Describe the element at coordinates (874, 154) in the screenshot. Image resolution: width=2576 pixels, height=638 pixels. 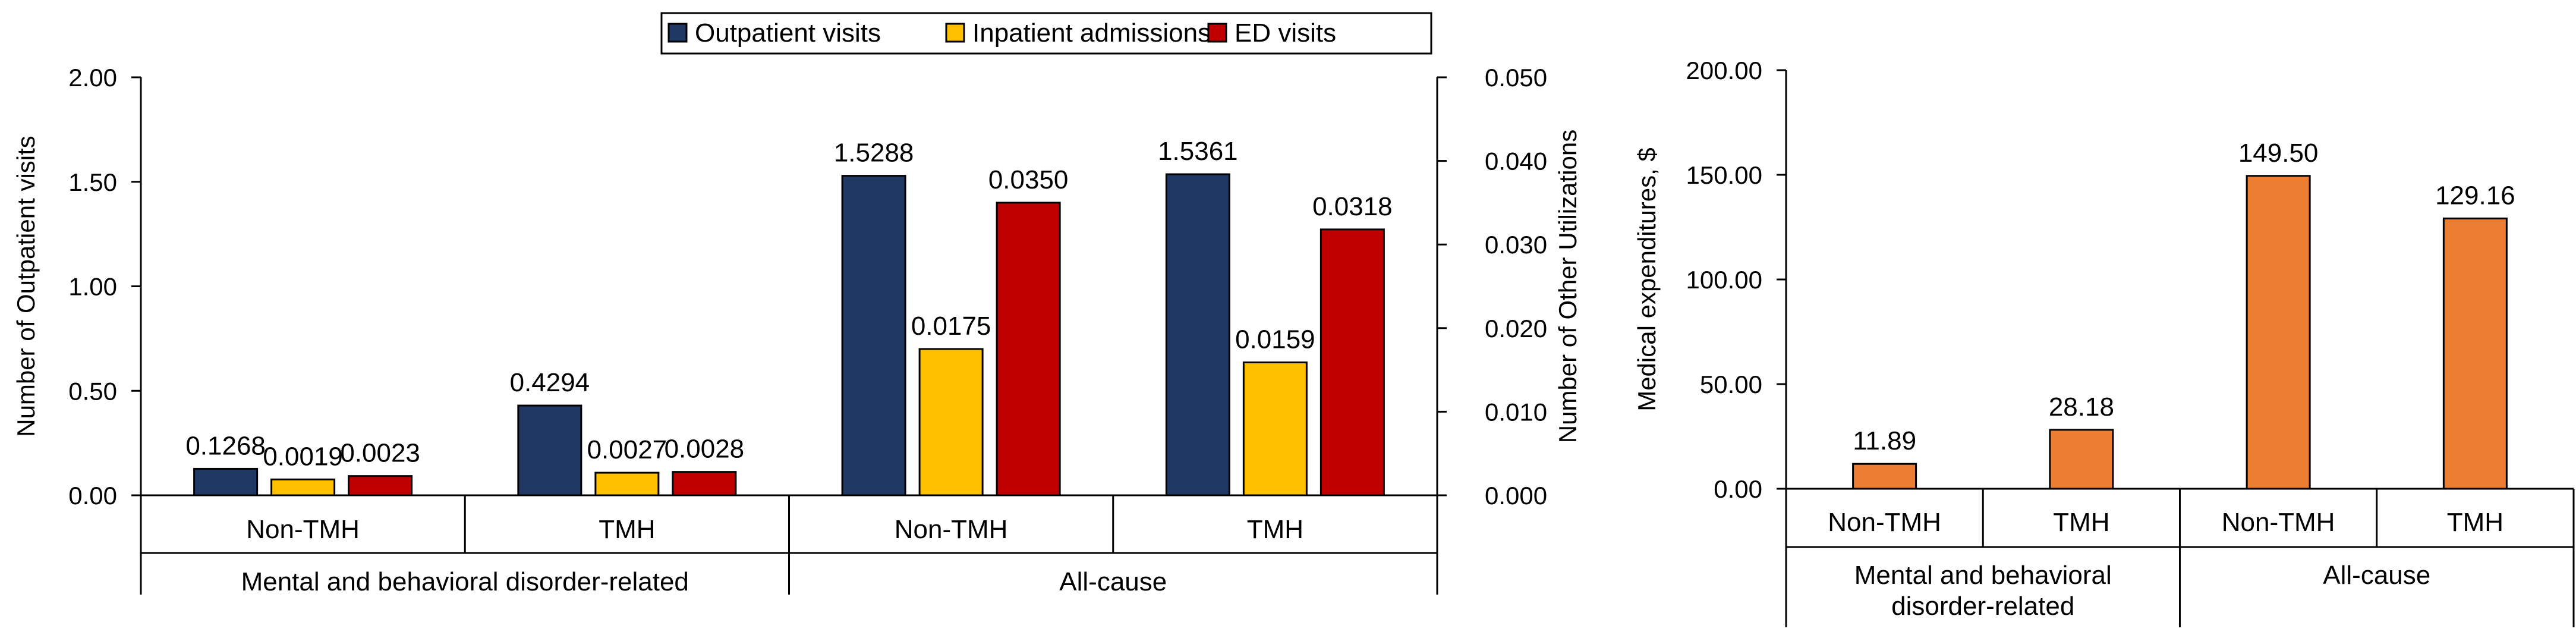
I see `data-label: 1.5288` at that location.